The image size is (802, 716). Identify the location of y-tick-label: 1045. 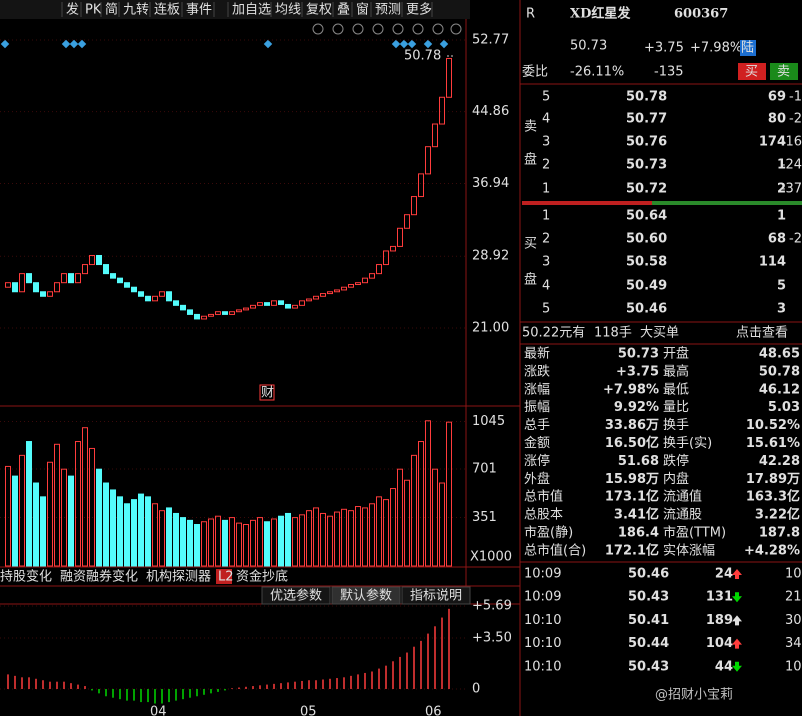
(488, 421).